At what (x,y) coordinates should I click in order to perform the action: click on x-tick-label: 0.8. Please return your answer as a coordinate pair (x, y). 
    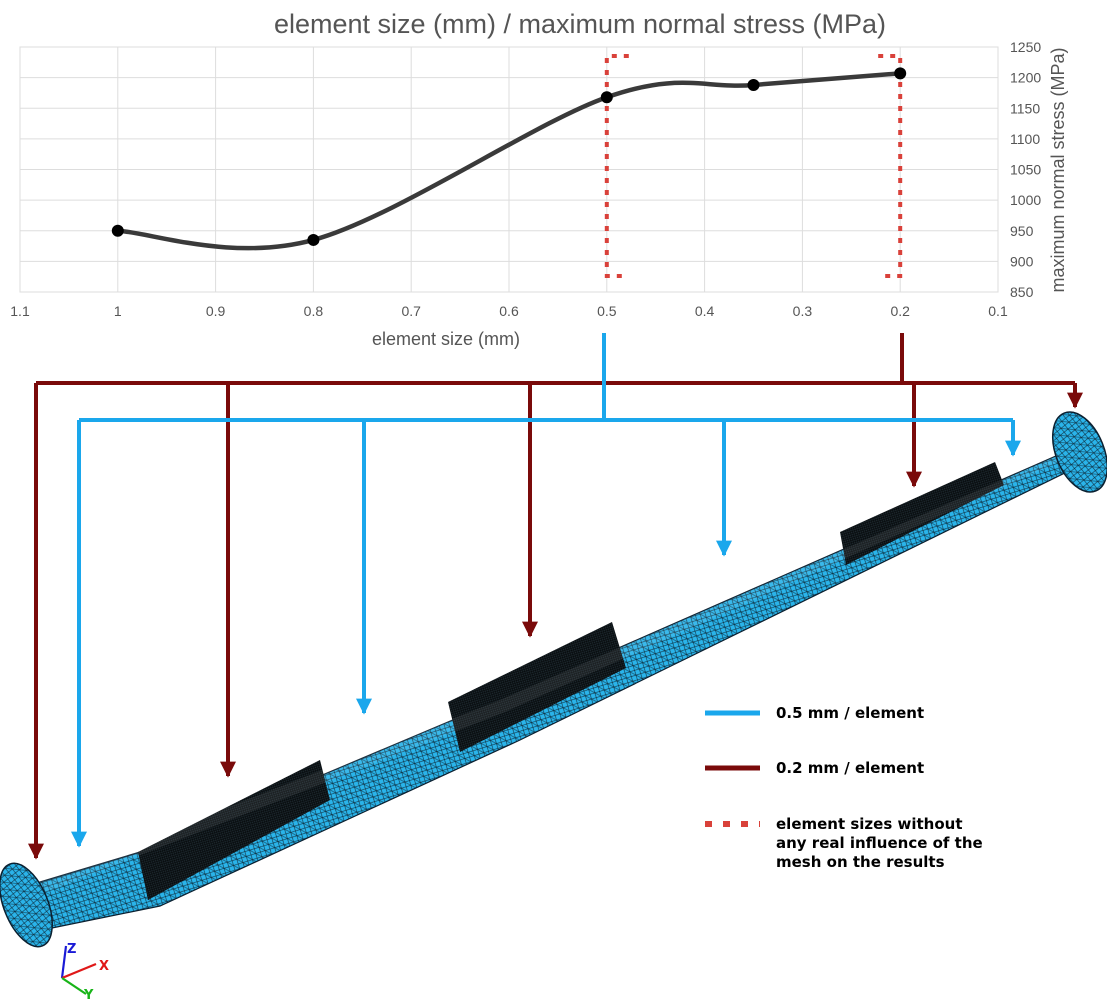
    Looking at the image, I should click on (314, 311).